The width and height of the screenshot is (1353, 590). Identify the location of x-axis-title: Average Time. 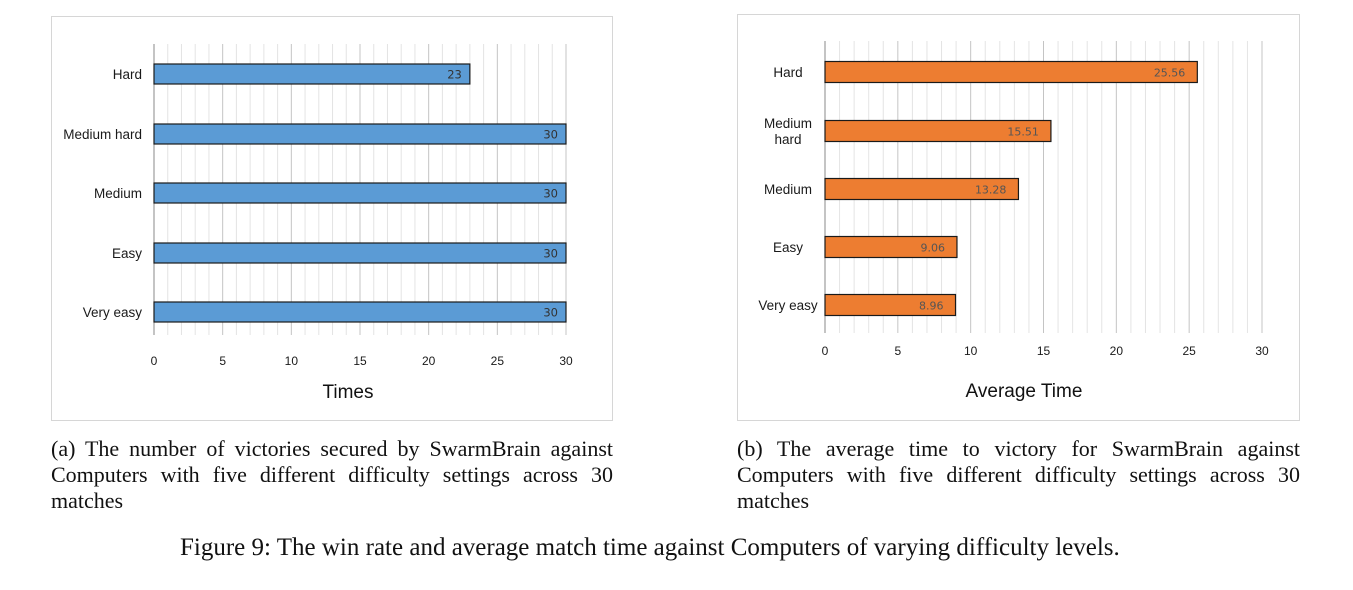
(1024, 391).